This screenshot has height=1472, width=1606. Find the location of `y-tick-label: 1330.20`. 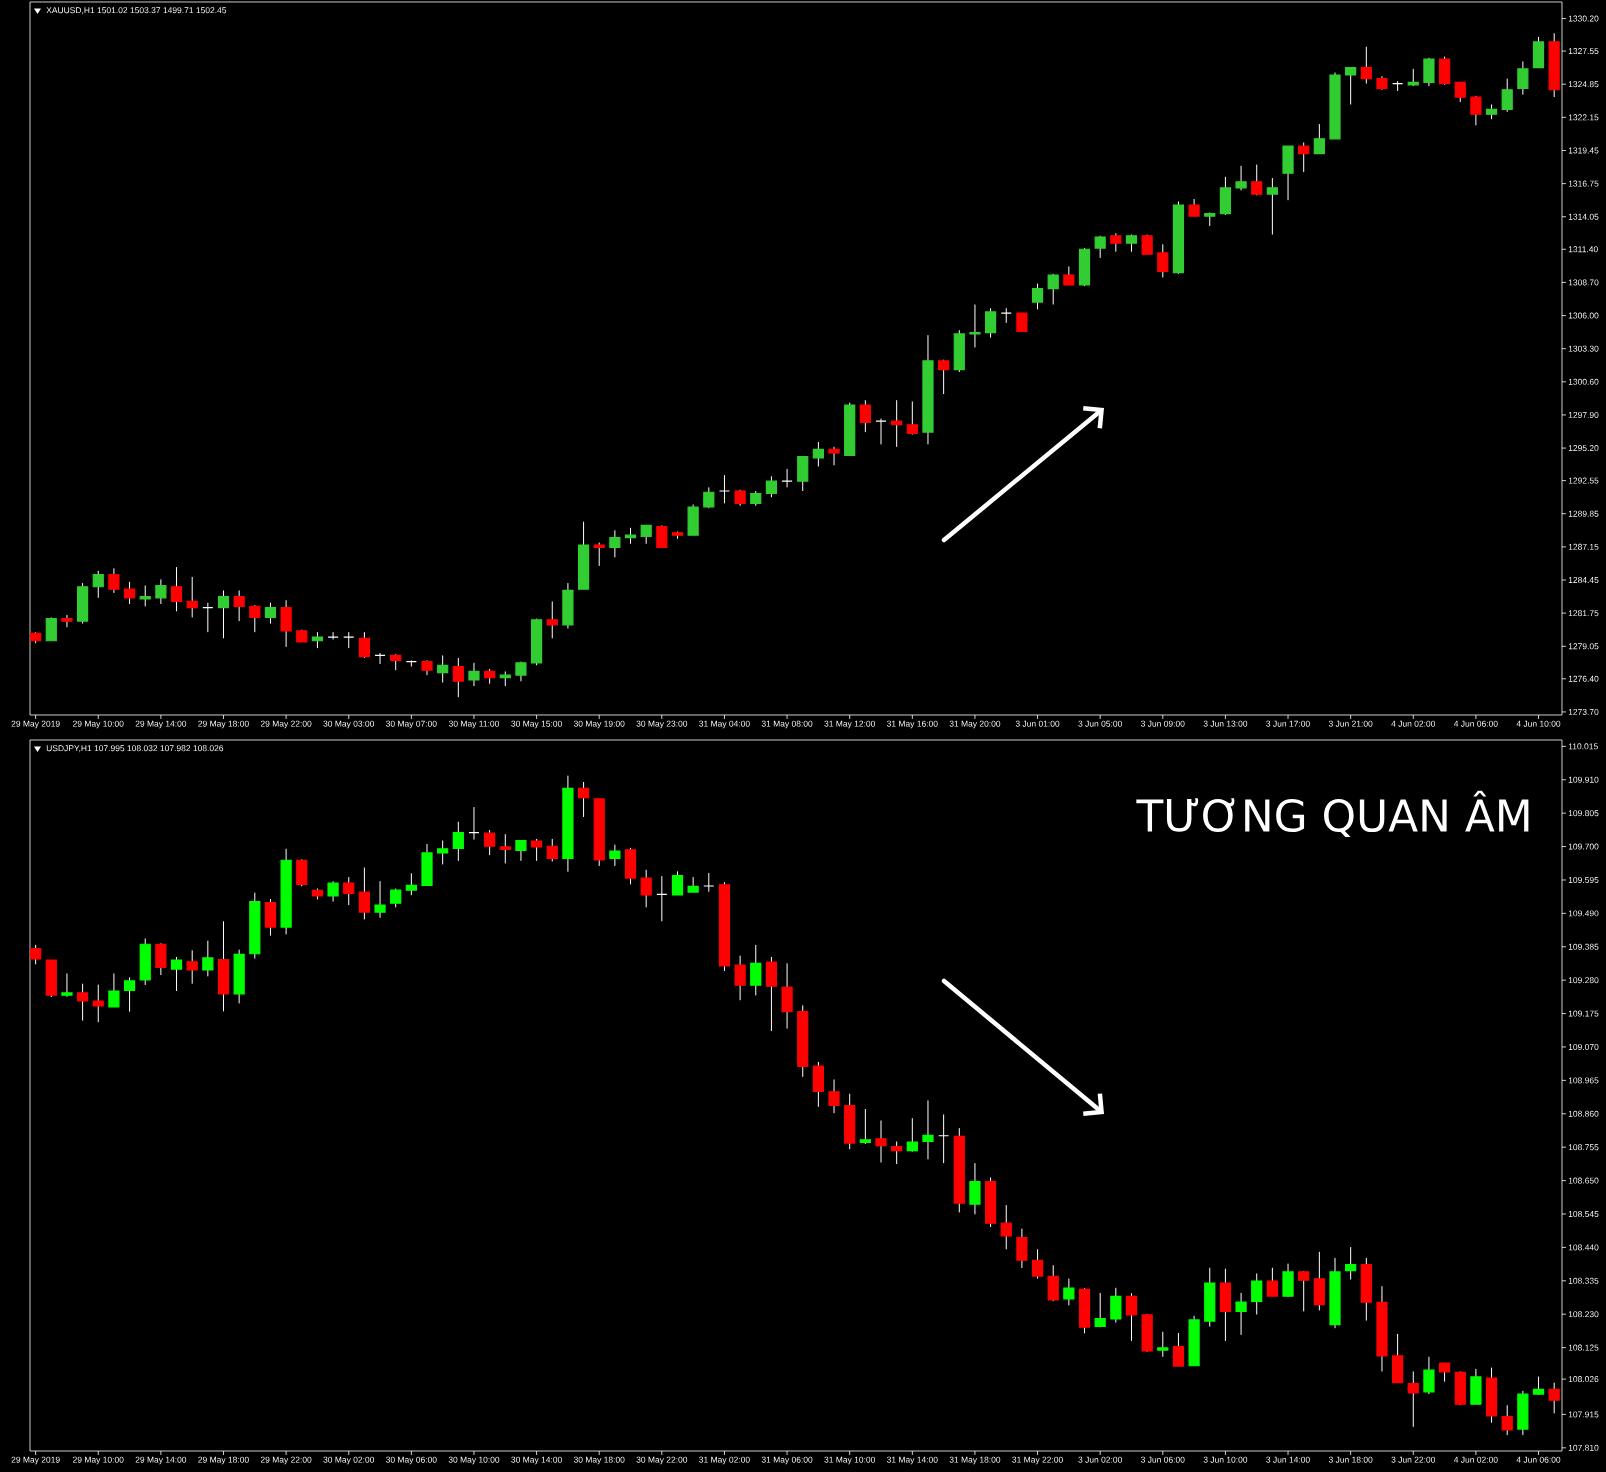

y-tick-label: 1330.20 is located at coordinates (1583, 18).